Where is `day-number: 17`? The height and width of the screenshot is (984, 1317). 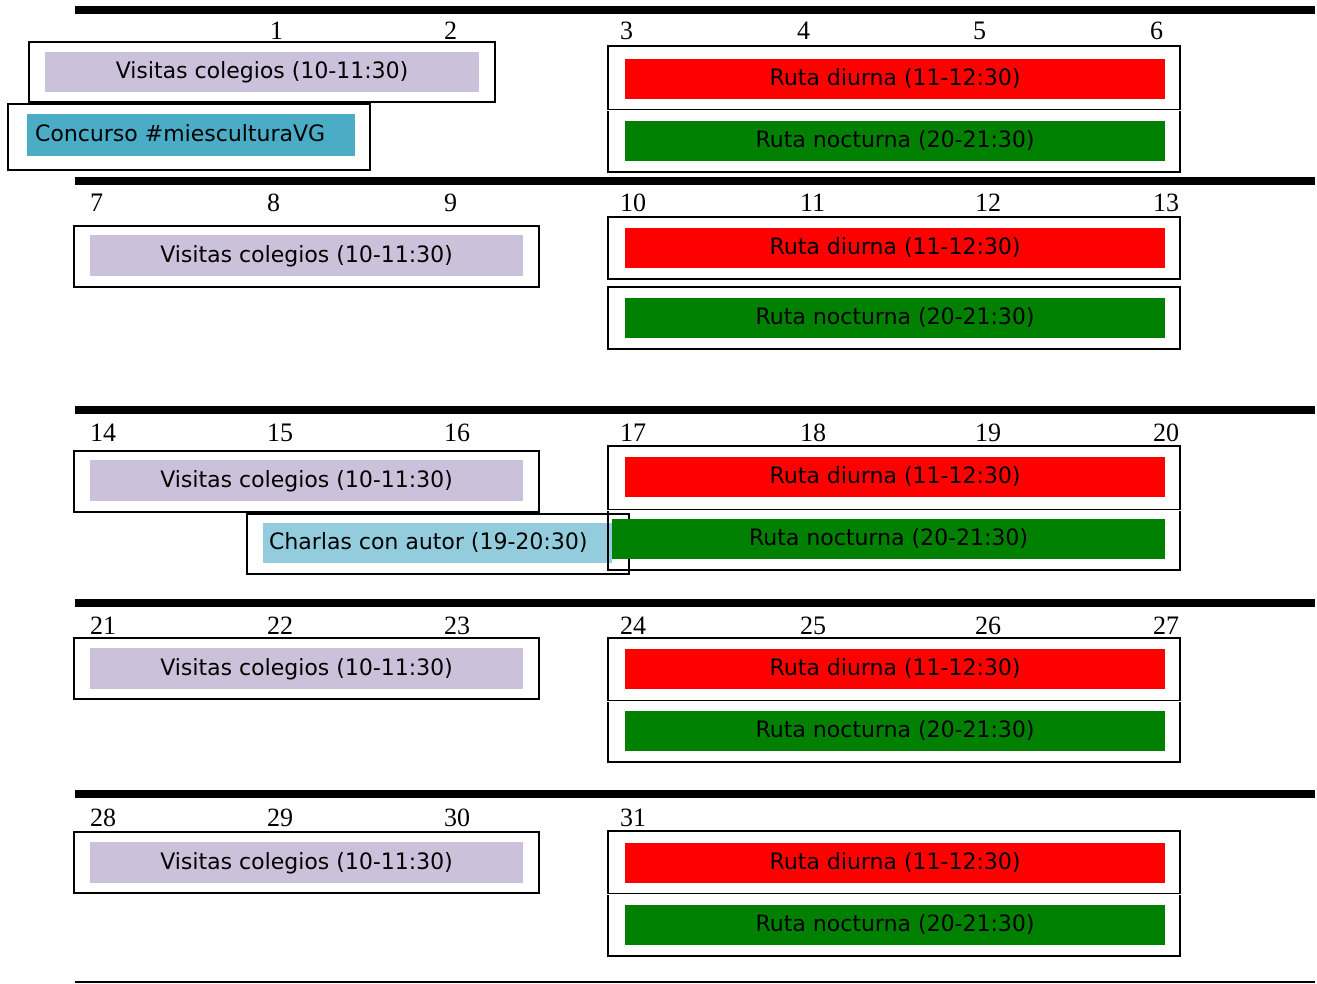
day-number: 17 is located at coordinates (633, 432).